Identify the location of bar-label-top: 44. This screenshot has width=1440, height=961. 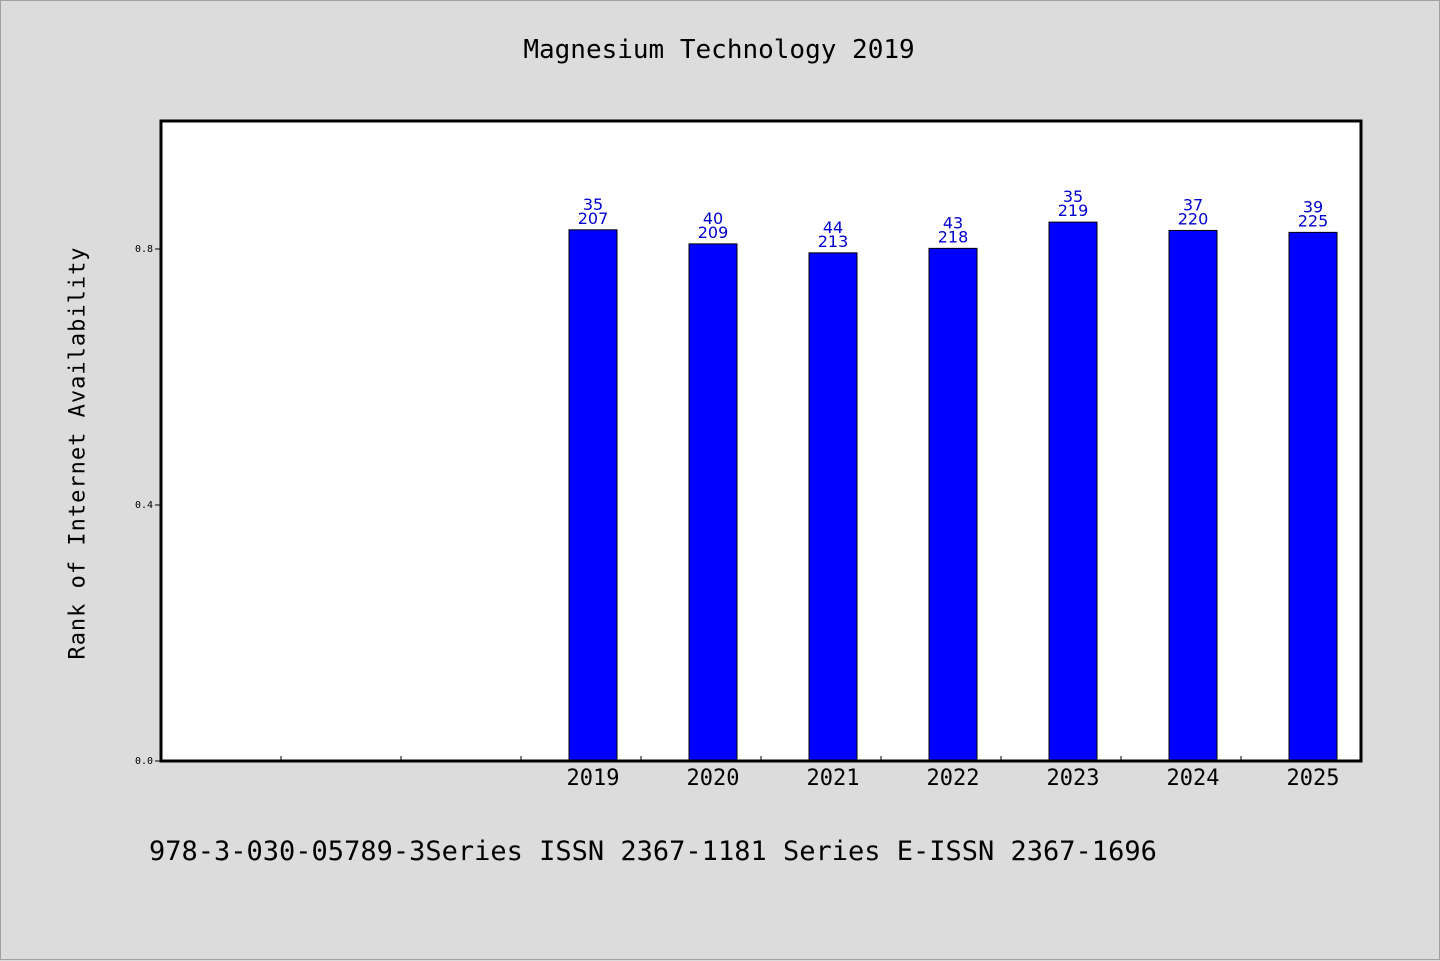
(833, 227).